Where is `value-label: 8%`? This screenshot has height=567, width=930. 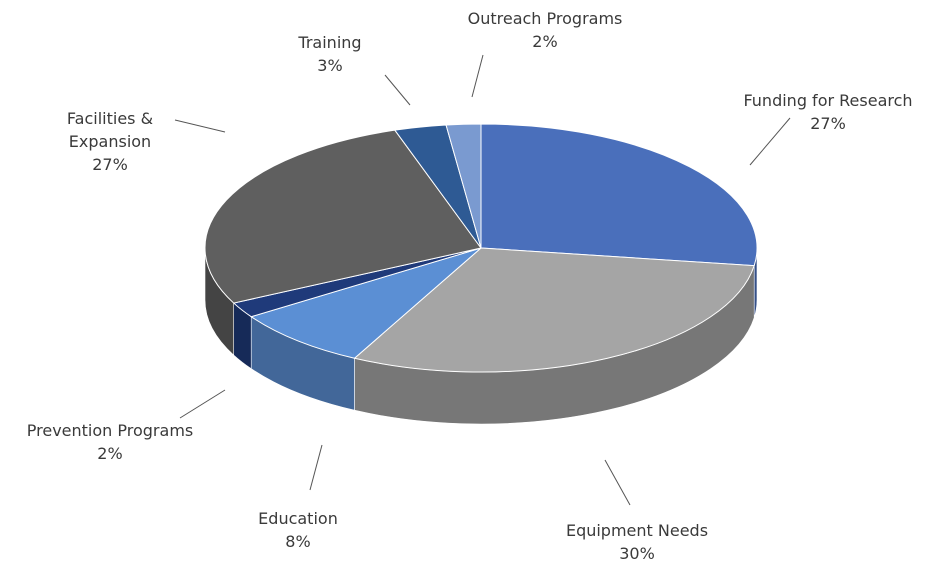 value-label: 8% is located at coordinates (298, 541).